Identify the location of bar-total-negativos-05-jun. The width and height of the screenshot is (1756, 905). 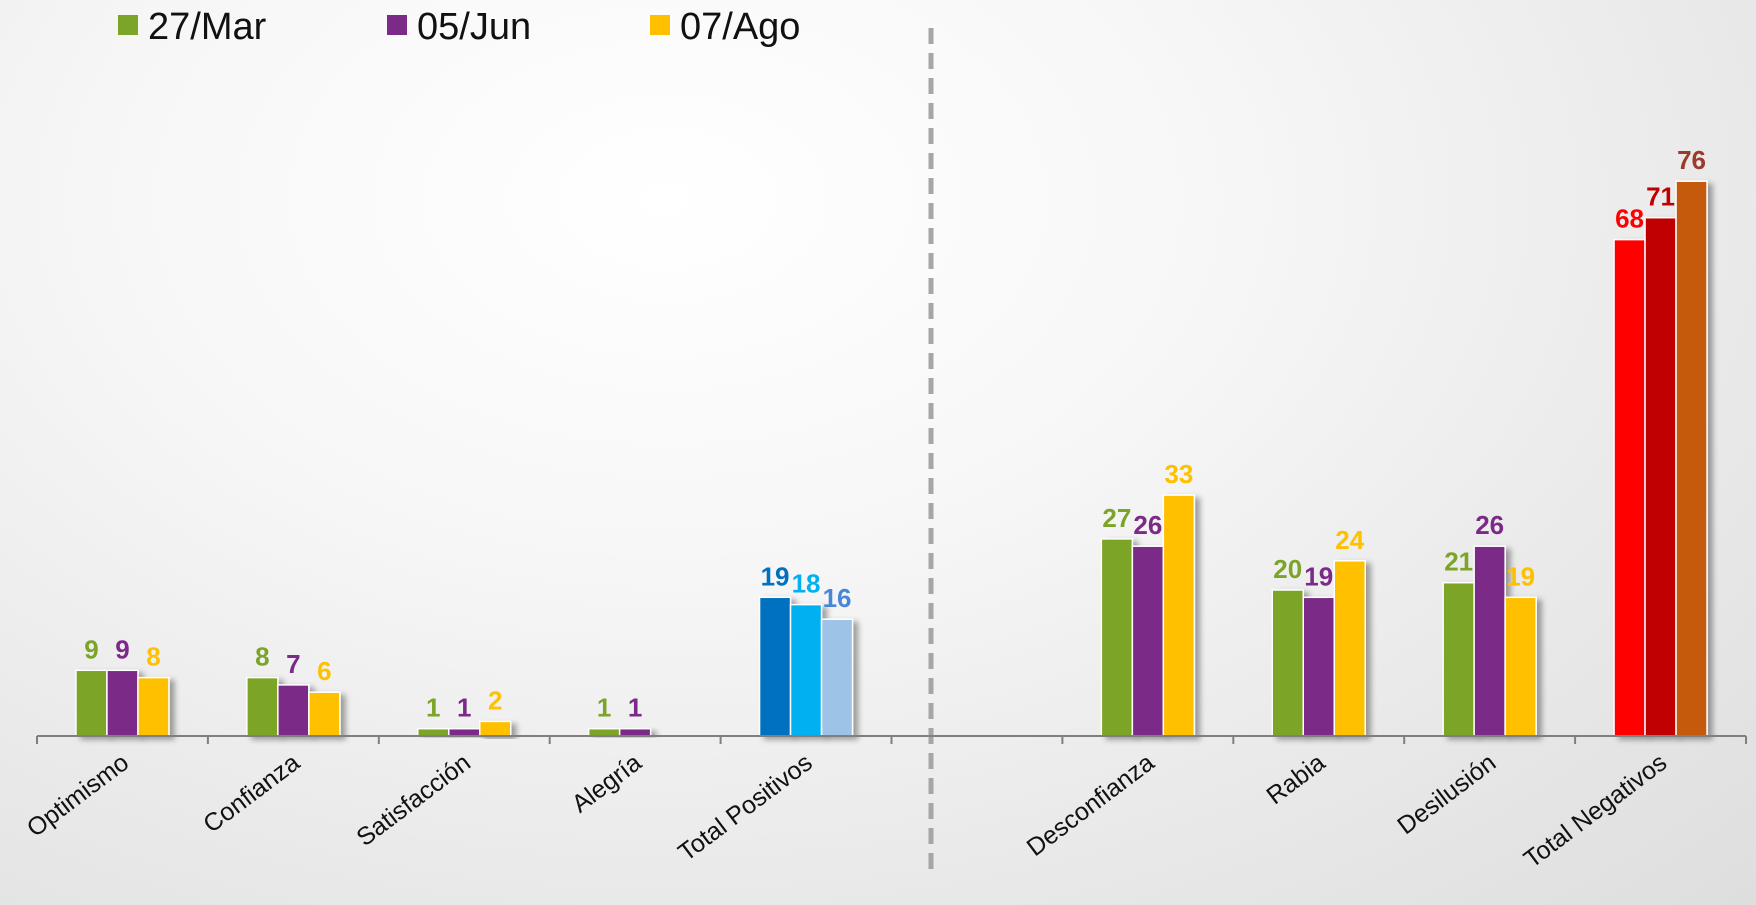
(1660, 476).